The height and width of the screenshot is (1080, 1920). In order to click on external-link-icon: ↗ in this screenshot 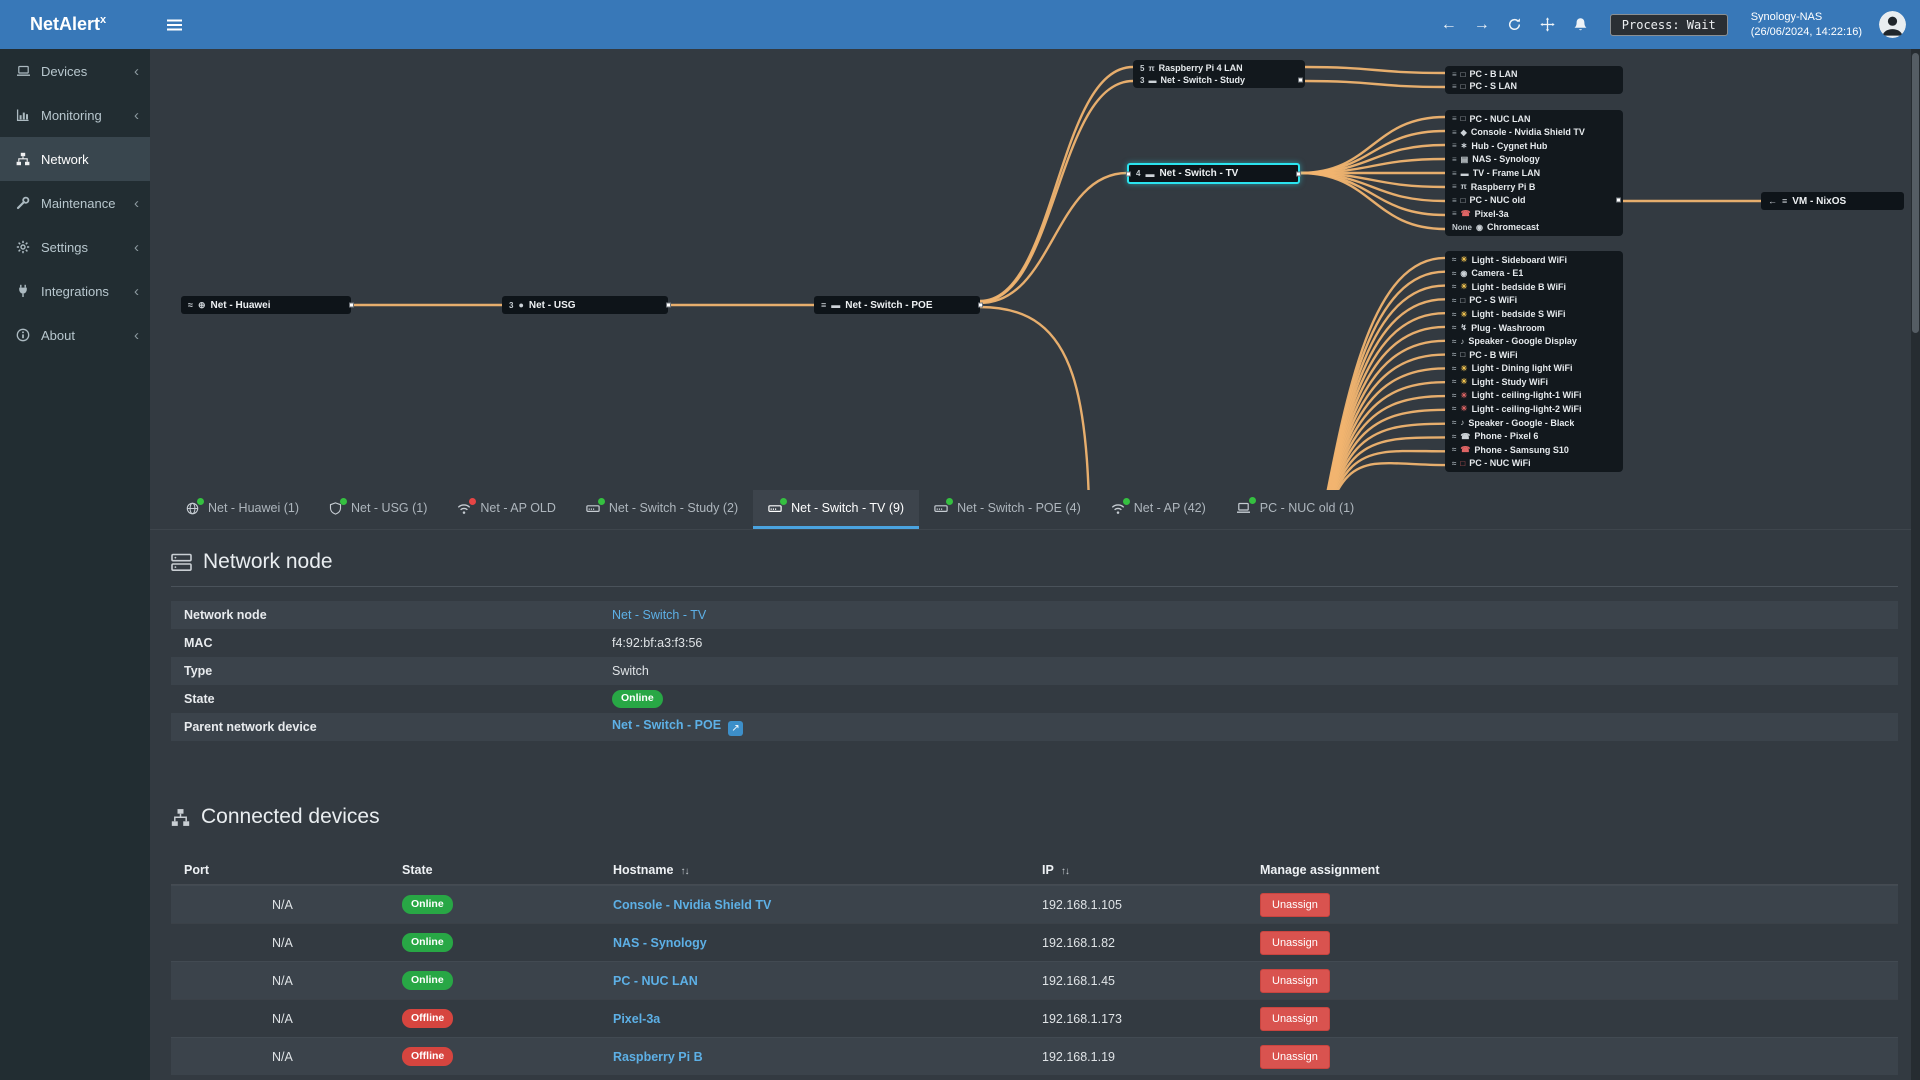, I will do `click(736, 728)`.